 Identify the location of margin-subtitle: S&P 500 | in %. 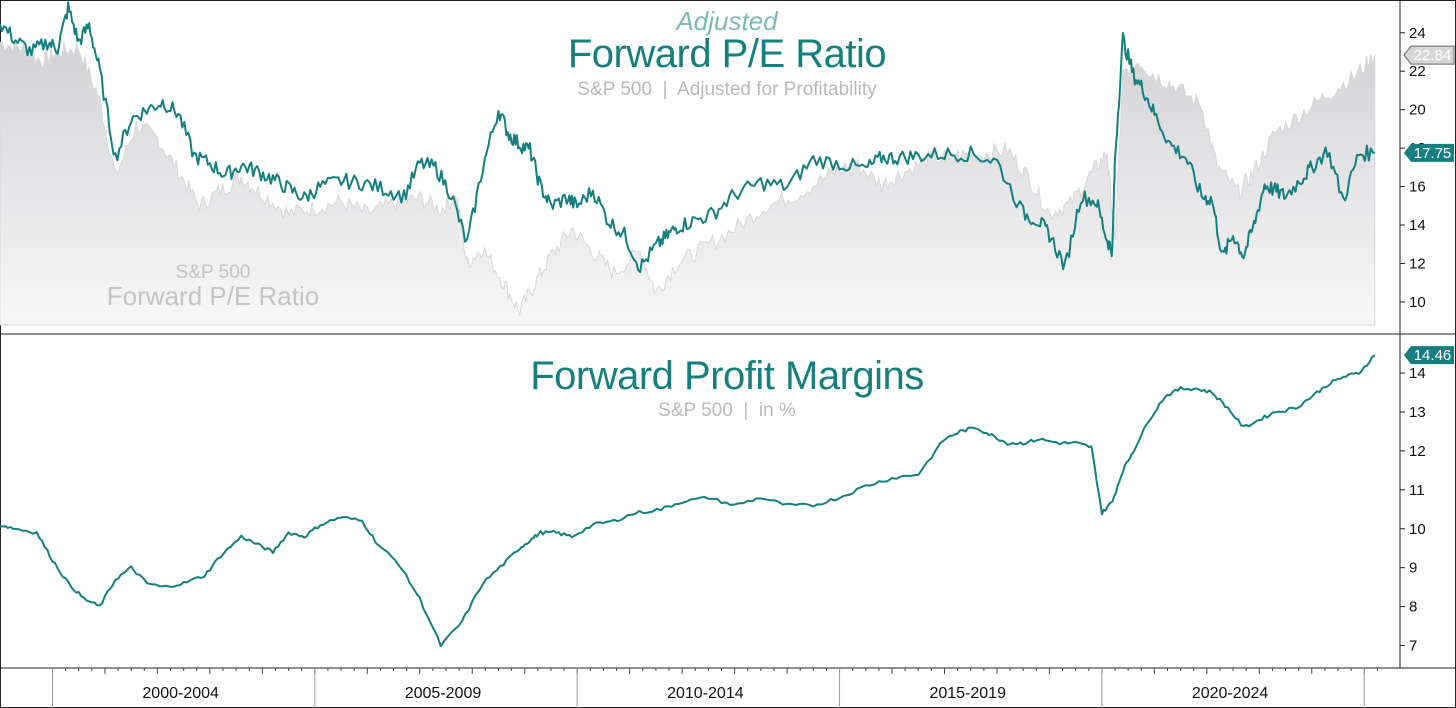
(727, 410).